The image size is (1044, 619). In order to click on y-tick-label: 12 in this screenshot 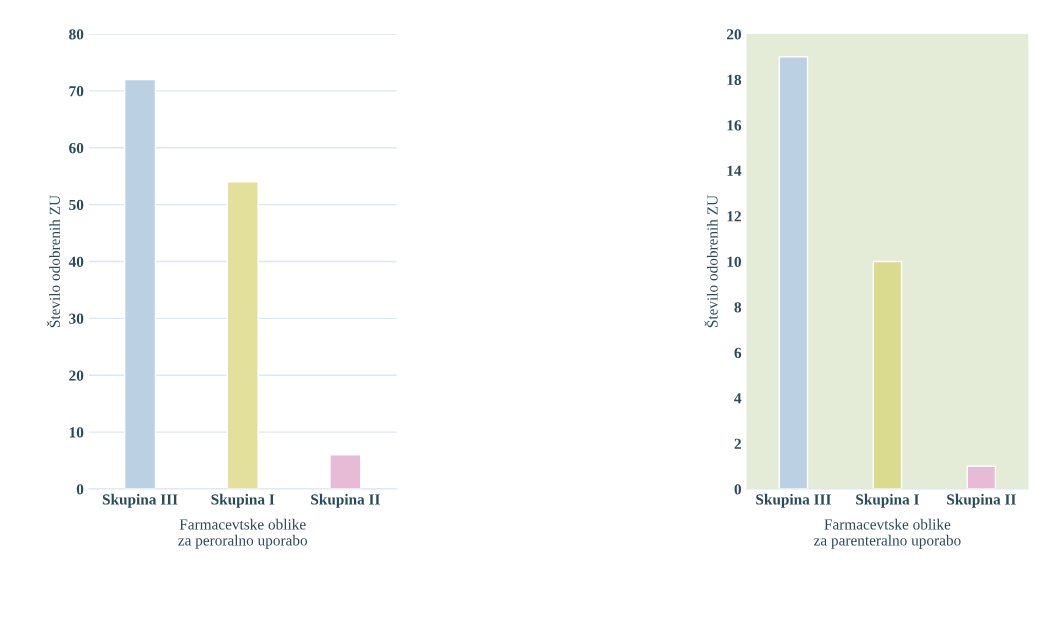, I will do `click(734, 216)`.